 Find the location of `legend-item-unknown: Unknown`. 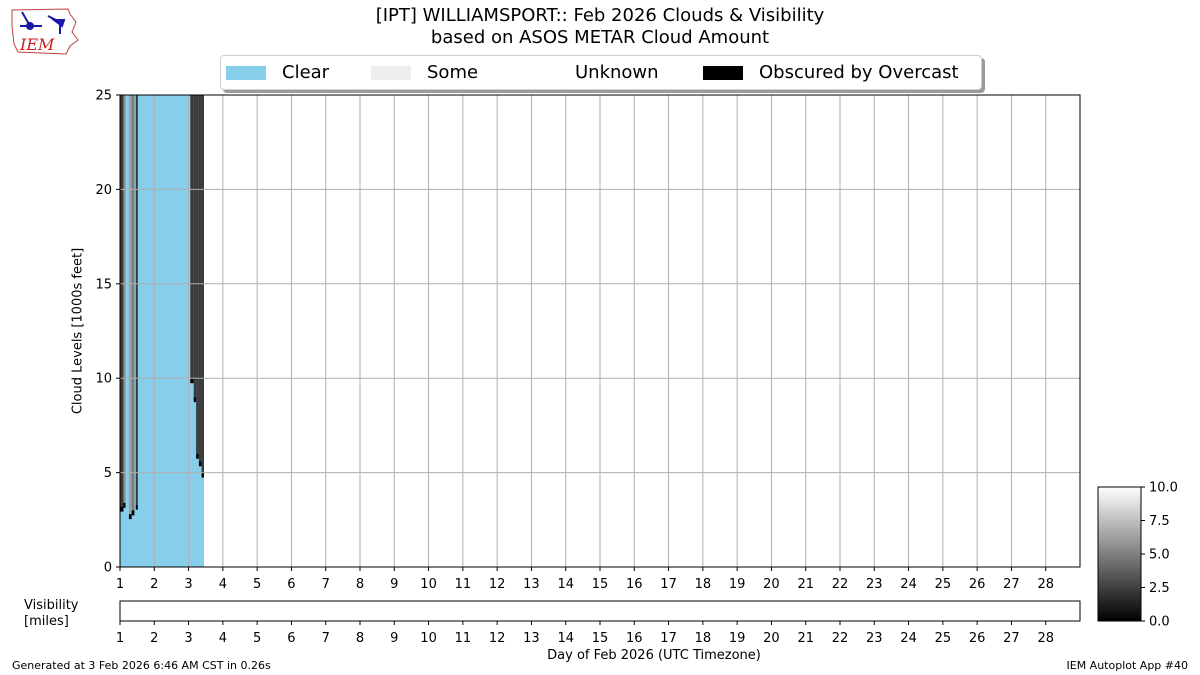

legend-item-unknown: Unknown is located at coordinates (589, 72).